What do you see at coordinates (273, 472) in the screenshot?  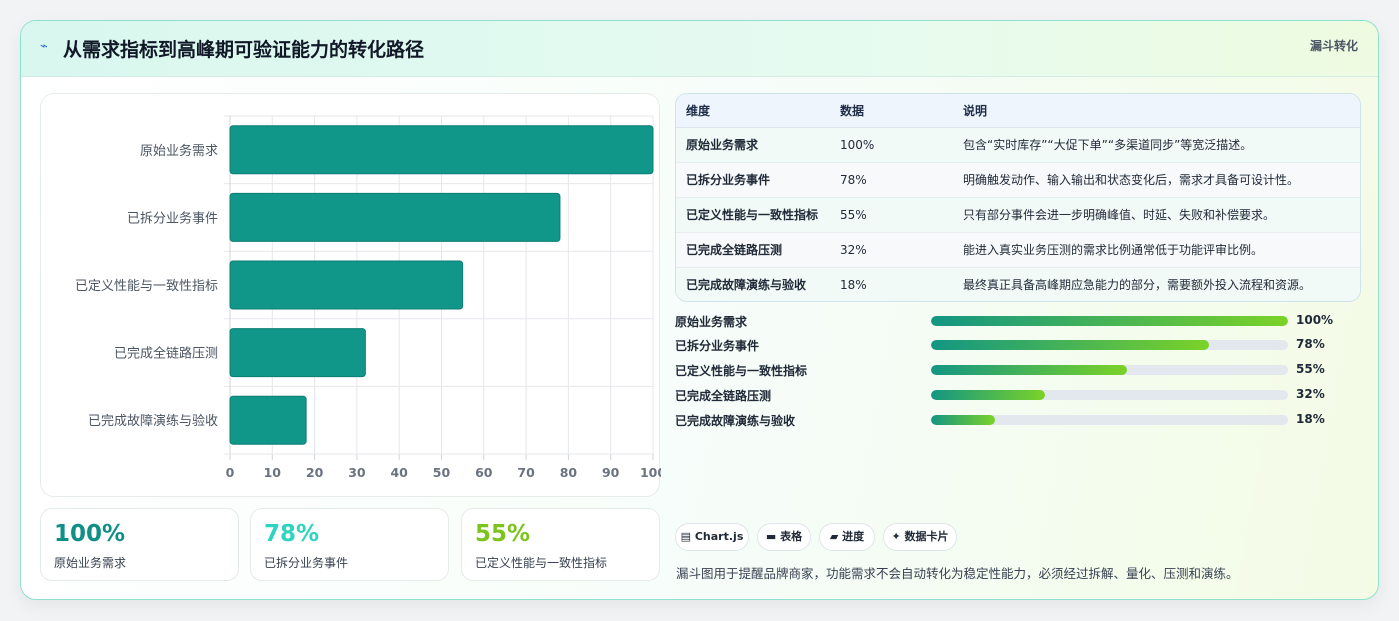 I see `x-tick-label: 10` at bounding box center [273, 472].